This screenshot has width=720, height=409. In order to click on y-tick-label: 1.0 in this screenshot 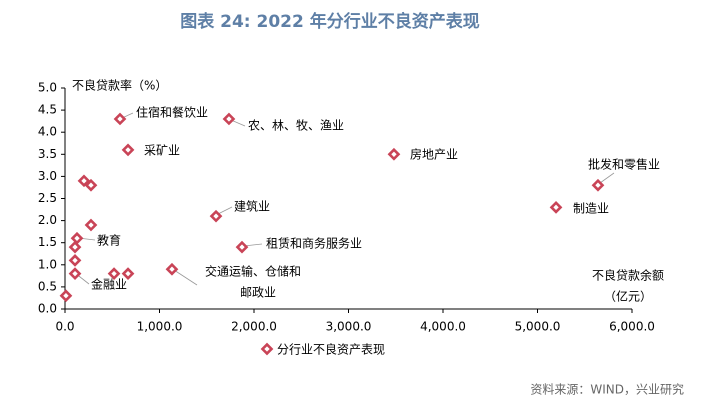, I will do `click(47, 264)`.